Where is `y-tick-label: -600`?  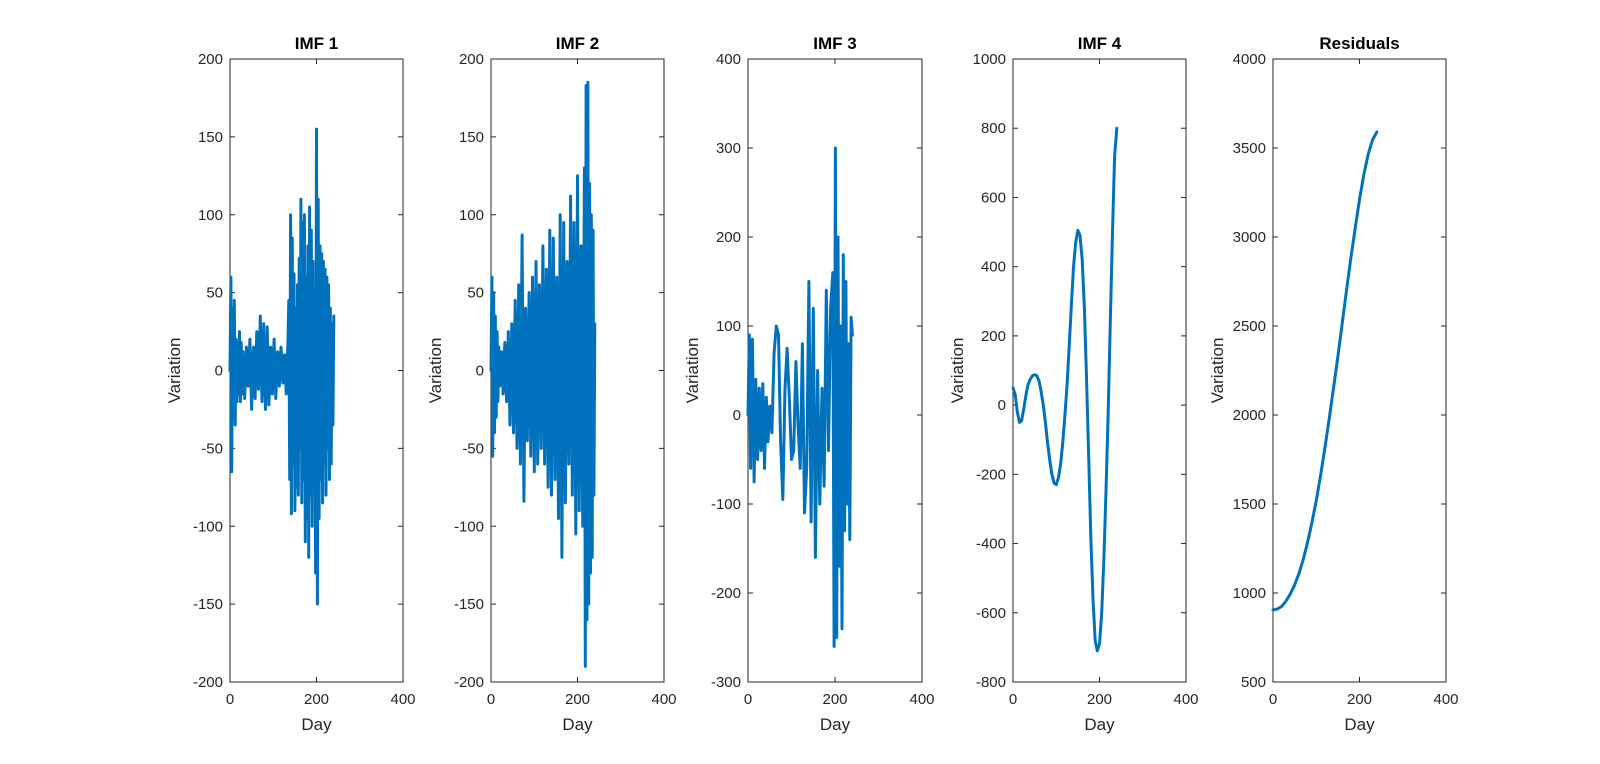 y-tick-label: -600 is located at coordinates (991, 613).